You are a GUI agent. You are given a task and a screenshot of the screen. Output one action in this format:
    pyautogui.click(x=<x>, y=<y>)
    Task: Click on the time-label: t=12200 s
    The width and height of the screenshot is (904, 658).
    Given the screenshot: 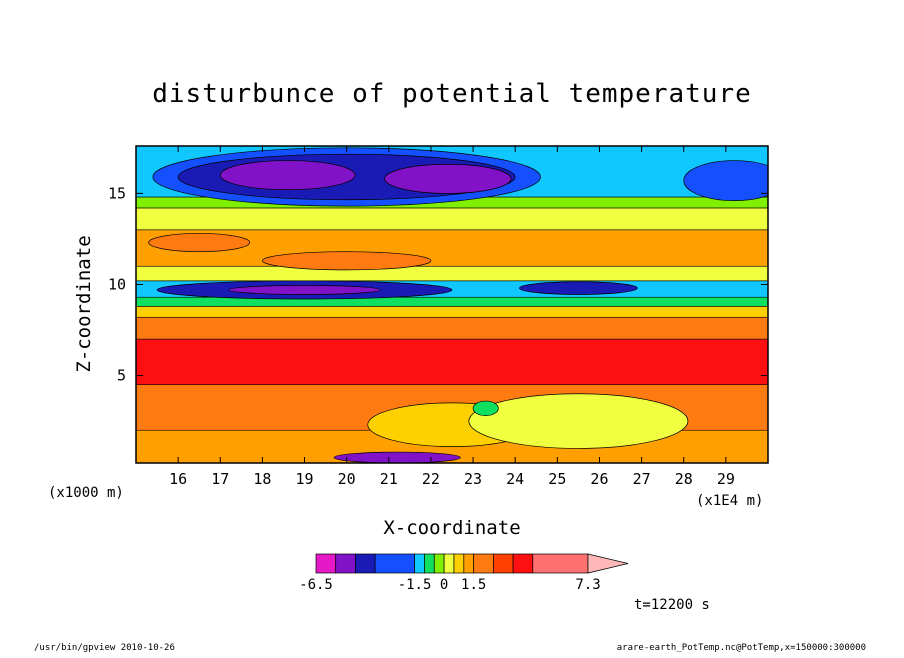 What is the action you would take?
    pyautogui.click(x=672, y=605)
    